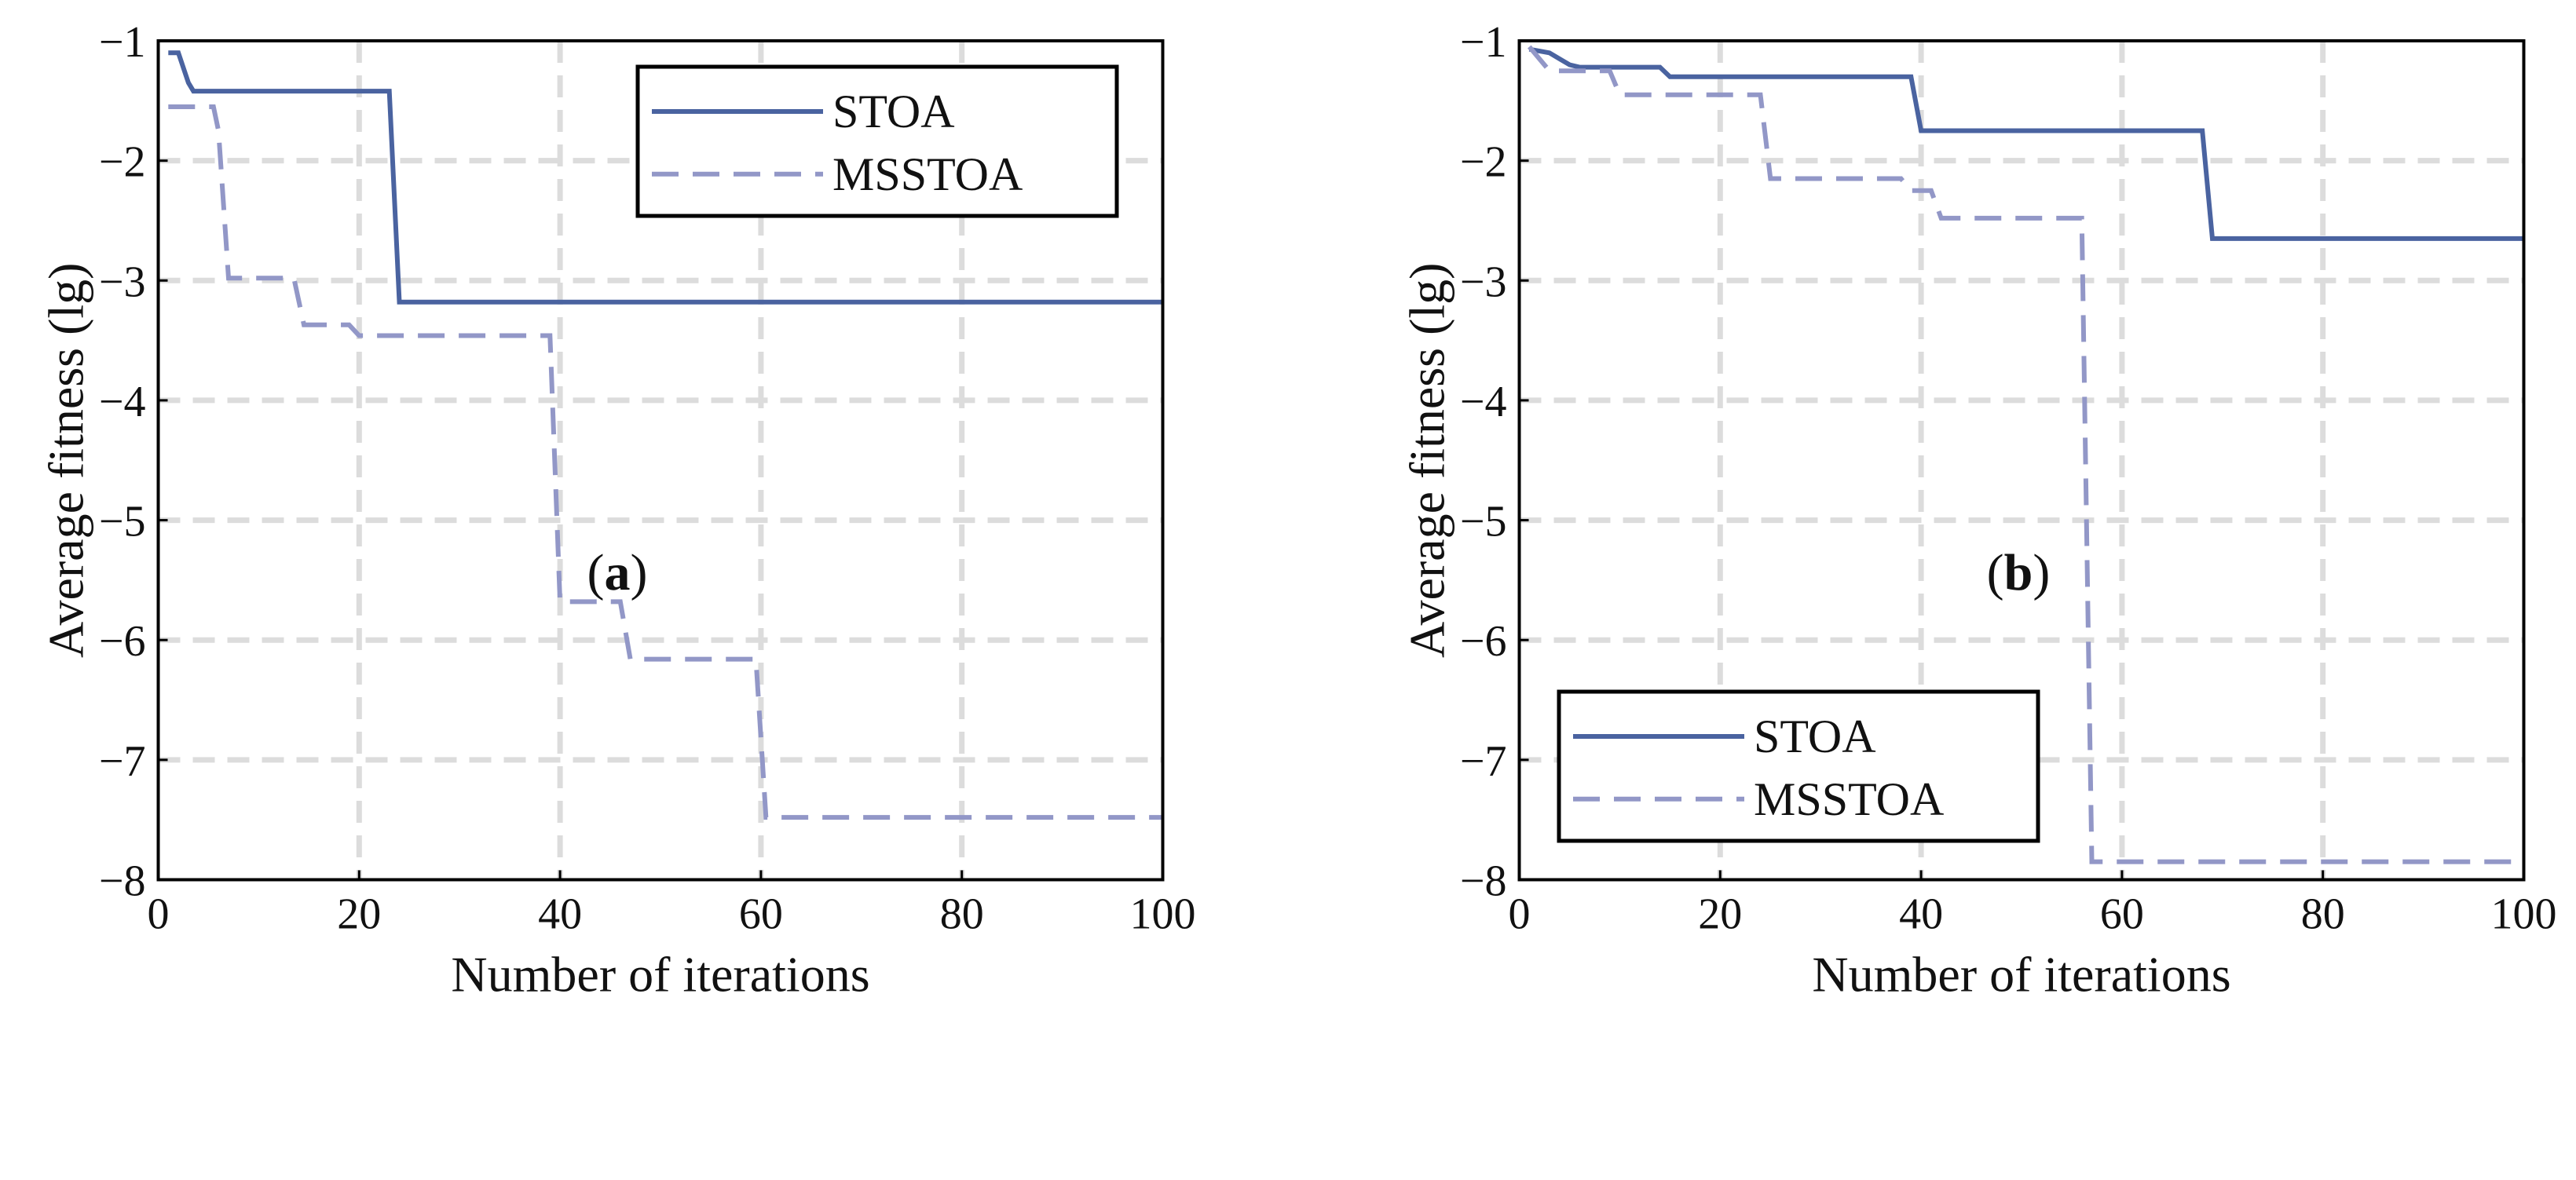  I want to click on caption-letter: a, so click(618, 572).